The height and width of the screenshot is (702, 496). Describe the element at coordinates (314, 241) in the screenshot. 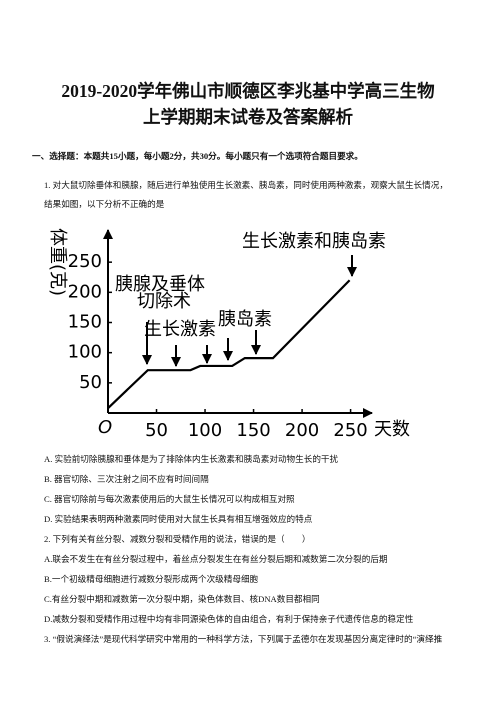

I see `annotation: 生长激素和胰岛素` at that location.